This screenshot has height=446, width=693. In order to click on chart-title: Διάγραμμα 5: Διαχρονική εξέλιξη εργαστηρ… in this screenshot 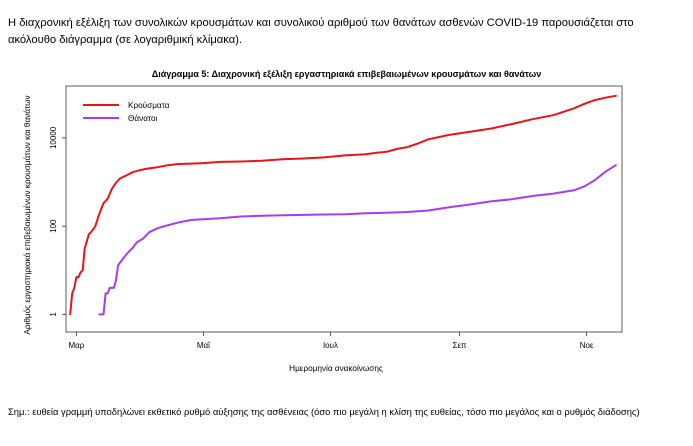, I will do `click(346, 74)`.